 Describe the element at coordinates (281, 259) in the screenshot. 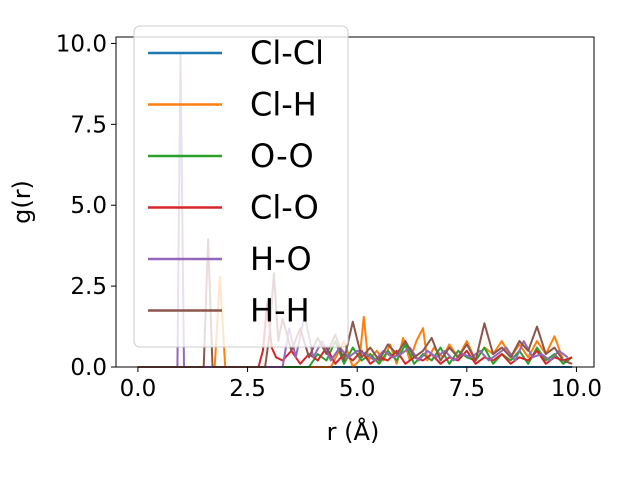

I see `legend-label: H-O` at that location.